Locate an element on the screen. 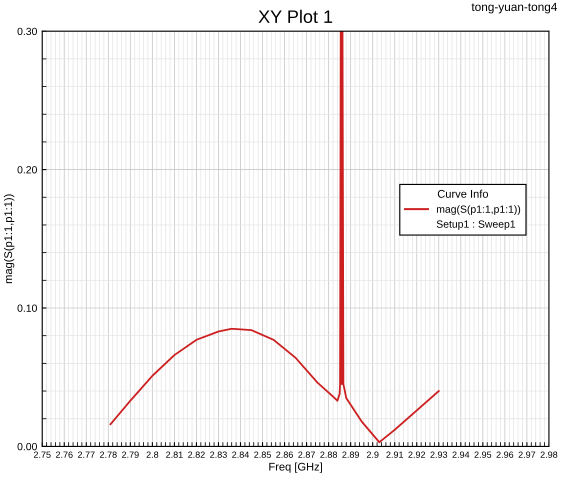  x-tick-label: 2.84 is located at coordinates (241, 455).